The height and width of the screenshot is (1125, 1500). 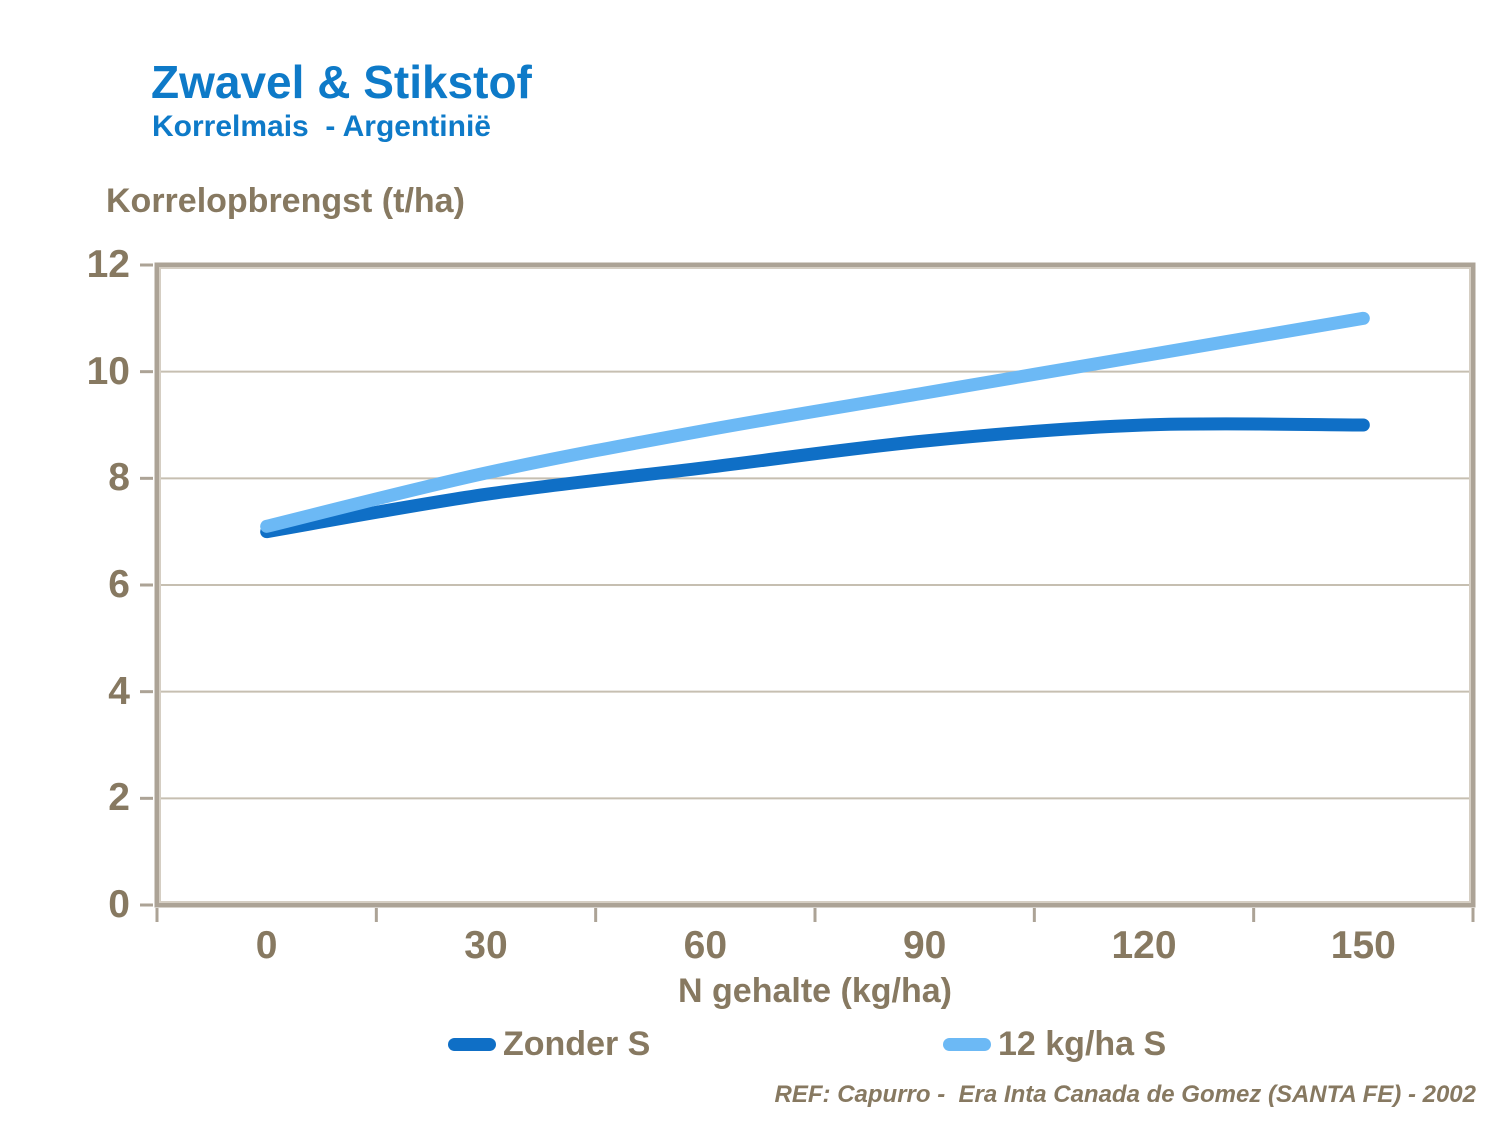 What do you see at coordinates (119, 478) in the screenshot?
I see `y-tick-label: 8` at bounding box center [119, 478].